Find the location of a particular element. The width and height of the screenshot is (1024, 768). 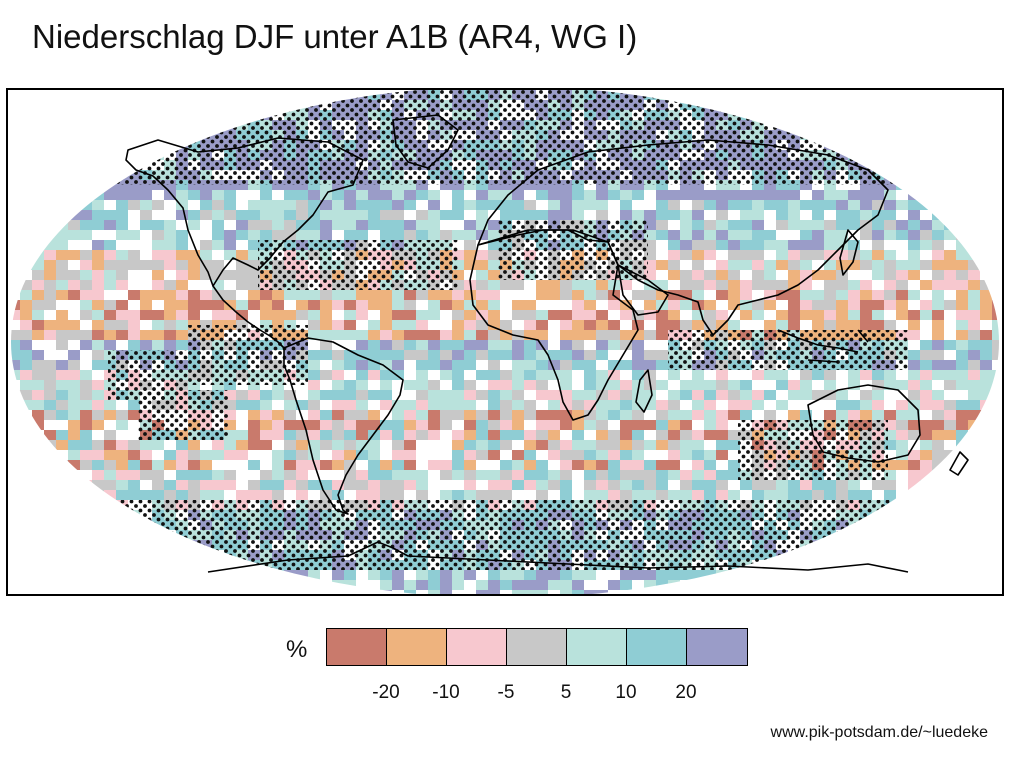

map-title: Niederschlag DJF unter A1B (AR4, WG I) is located at coordinates (335, 36).